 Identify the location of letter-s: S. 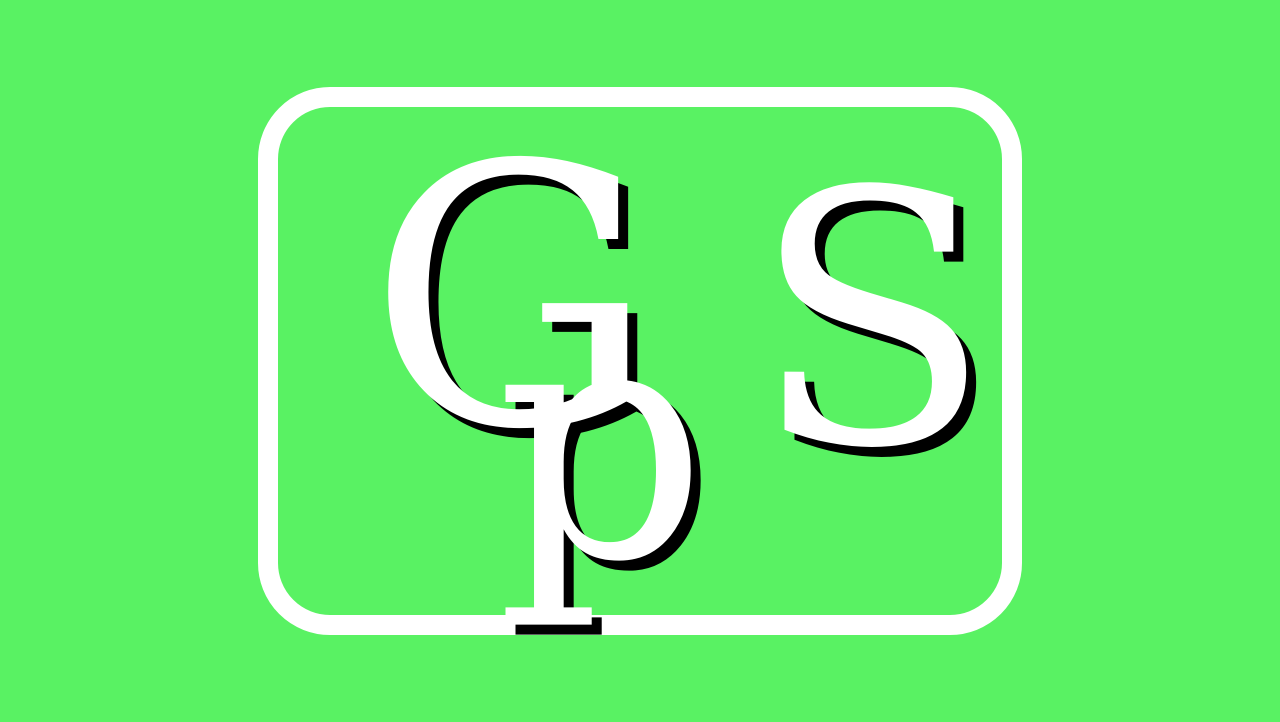
(872, 321).